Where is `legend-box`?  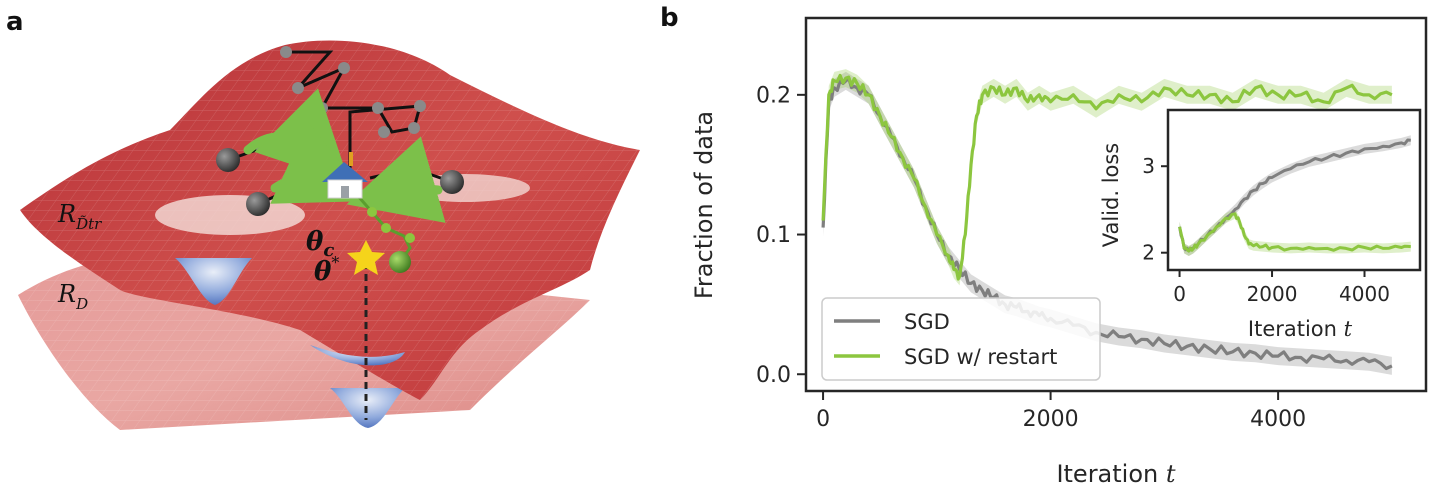 legend-box is located at coordinates (961, 339).